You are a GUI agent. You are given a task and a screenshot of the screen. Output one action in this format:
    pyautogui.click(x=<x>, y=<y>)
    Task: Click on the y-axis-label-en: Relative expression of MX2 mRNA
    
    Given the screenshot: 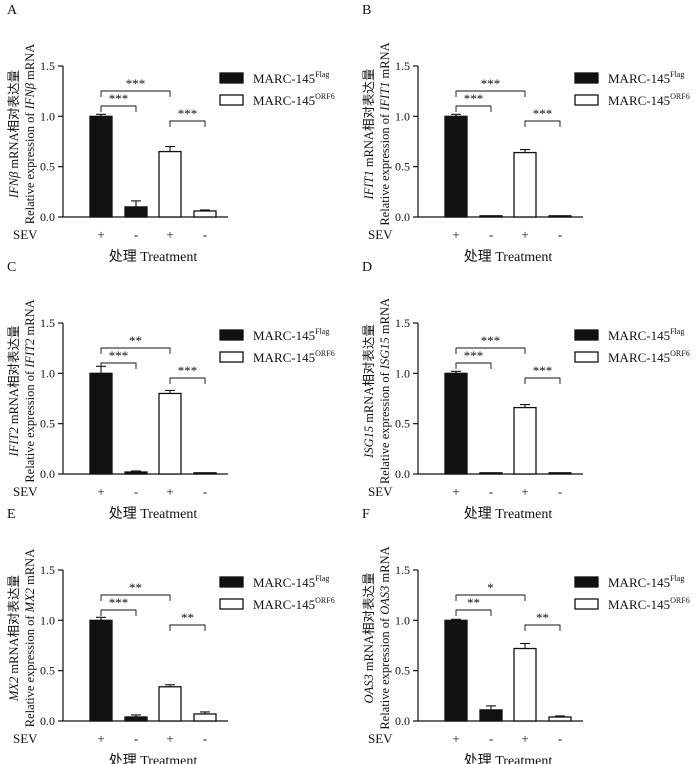 What is the action you would take?
    pyautogui.click(x=30, y=638)
    